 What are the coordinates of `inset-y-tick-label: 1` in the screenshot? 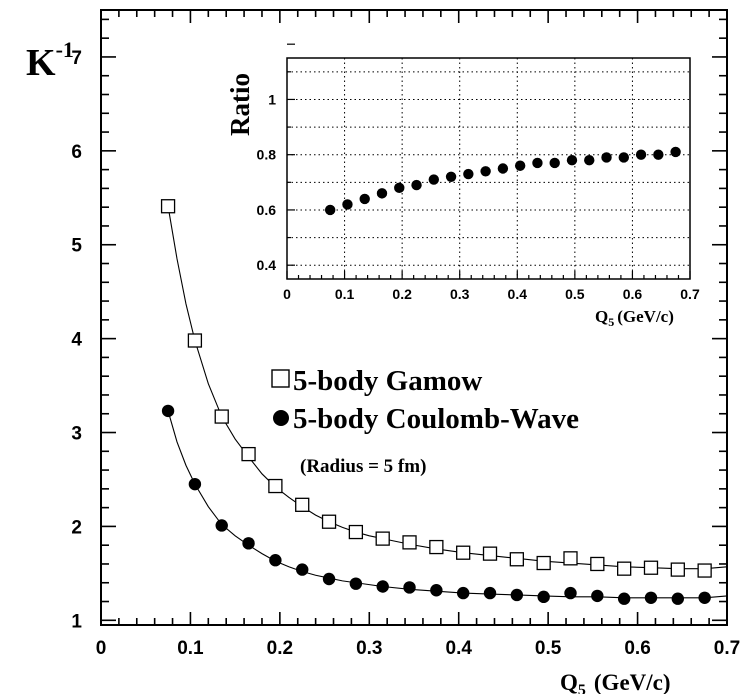 It's located at (272, 99).